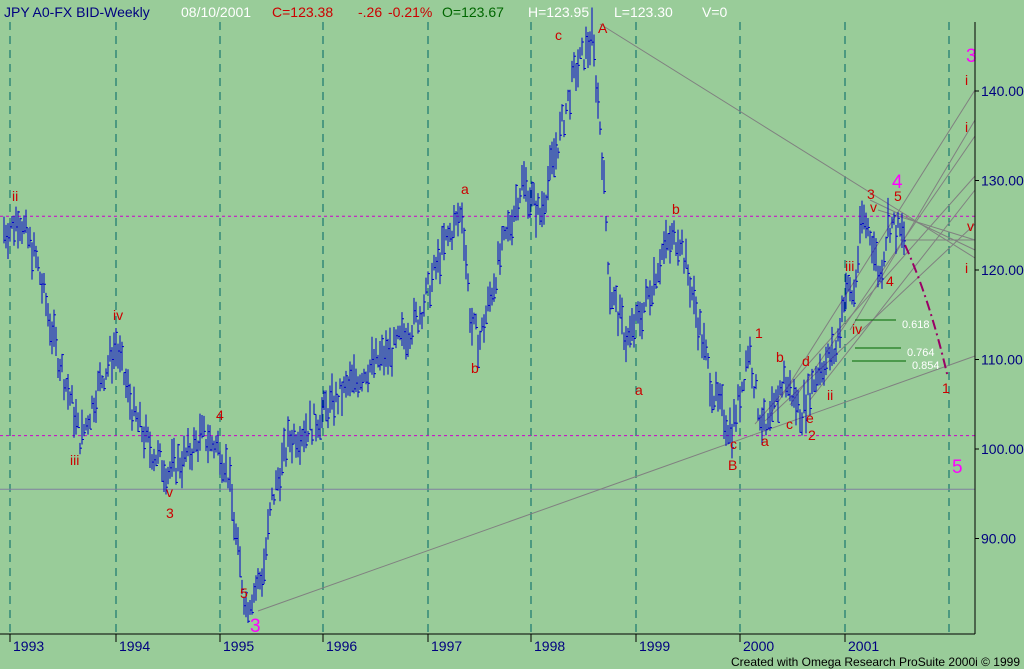 The image size is (1024, 669). I want to click on header-symbol: JPY A0-FX BID-Weekly, so click(77, 12).